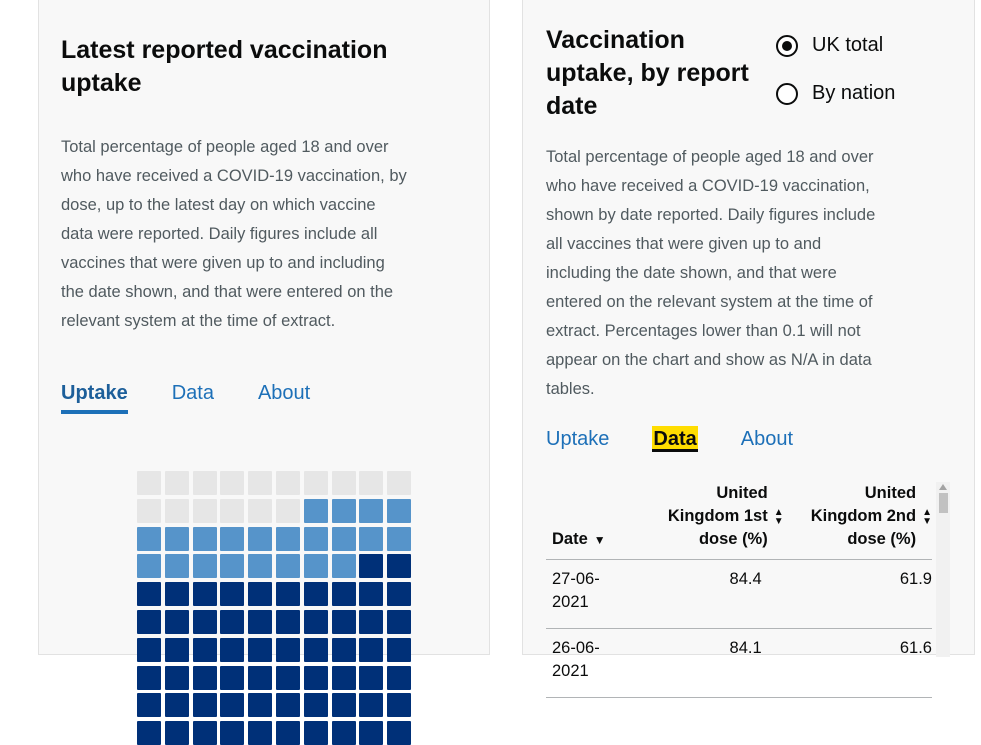  I want to click on cell-first-dose: 84.1, so click(713, 663).